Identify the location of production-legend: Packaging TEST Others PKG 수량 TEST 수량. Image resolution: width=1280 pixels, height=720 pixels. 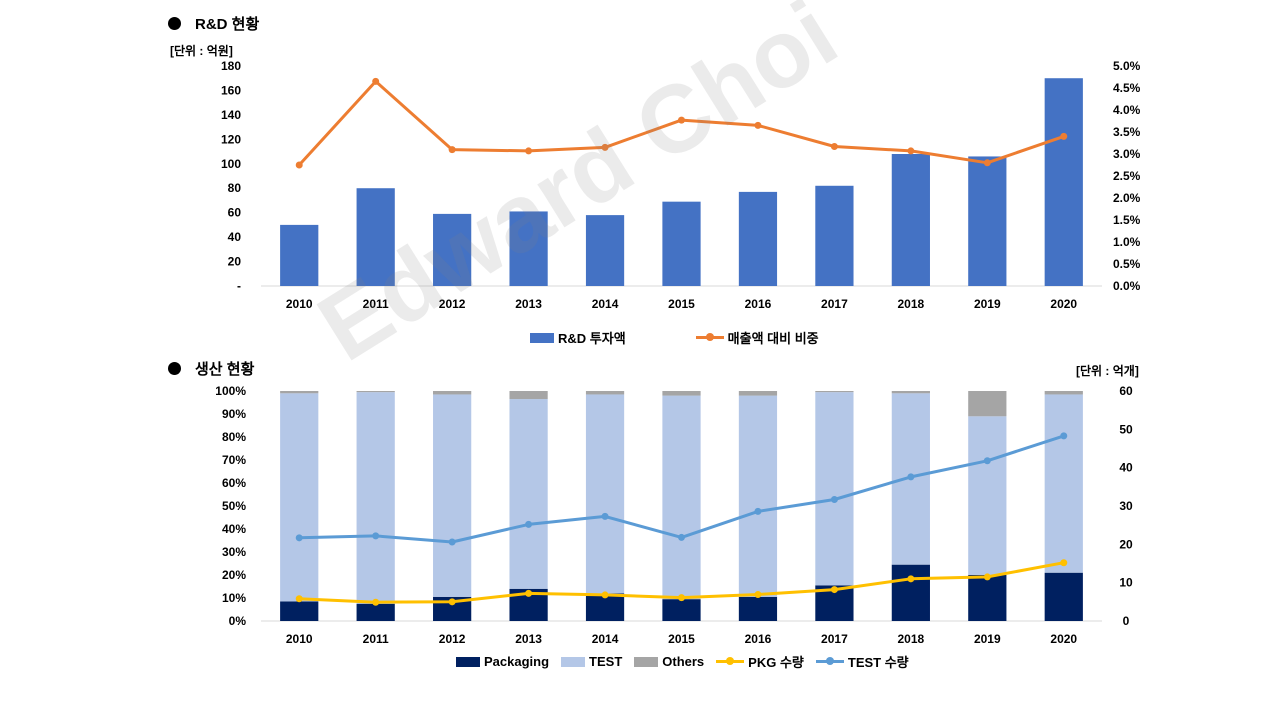
(688, 661).